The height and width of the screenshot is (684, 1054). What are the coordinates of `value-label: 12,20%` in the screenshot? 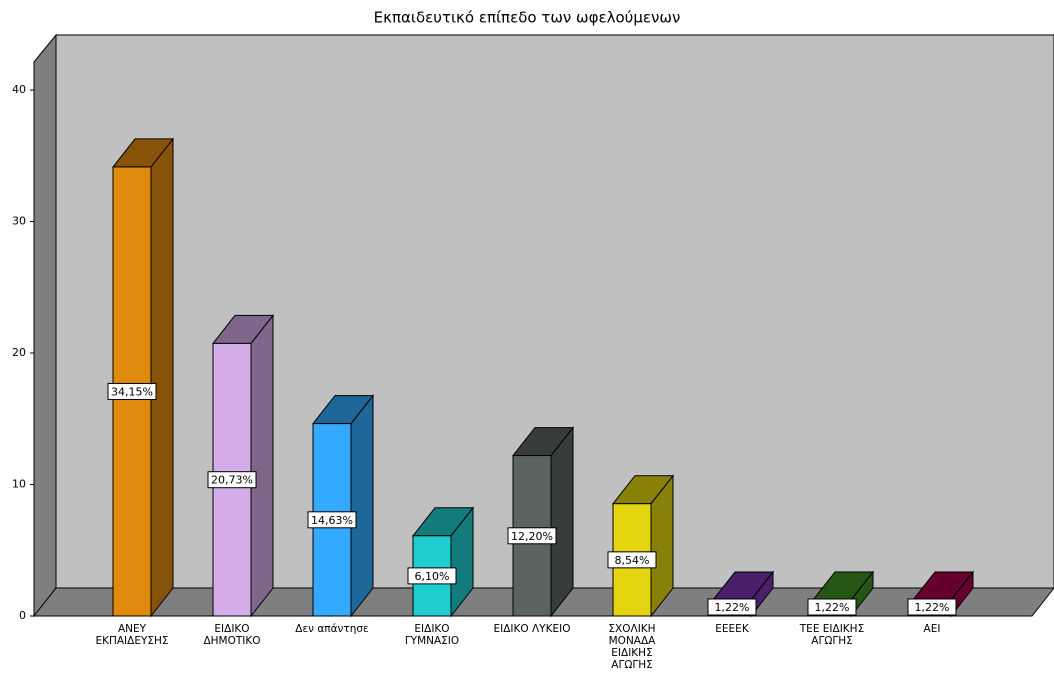 It's located at (532, 536).